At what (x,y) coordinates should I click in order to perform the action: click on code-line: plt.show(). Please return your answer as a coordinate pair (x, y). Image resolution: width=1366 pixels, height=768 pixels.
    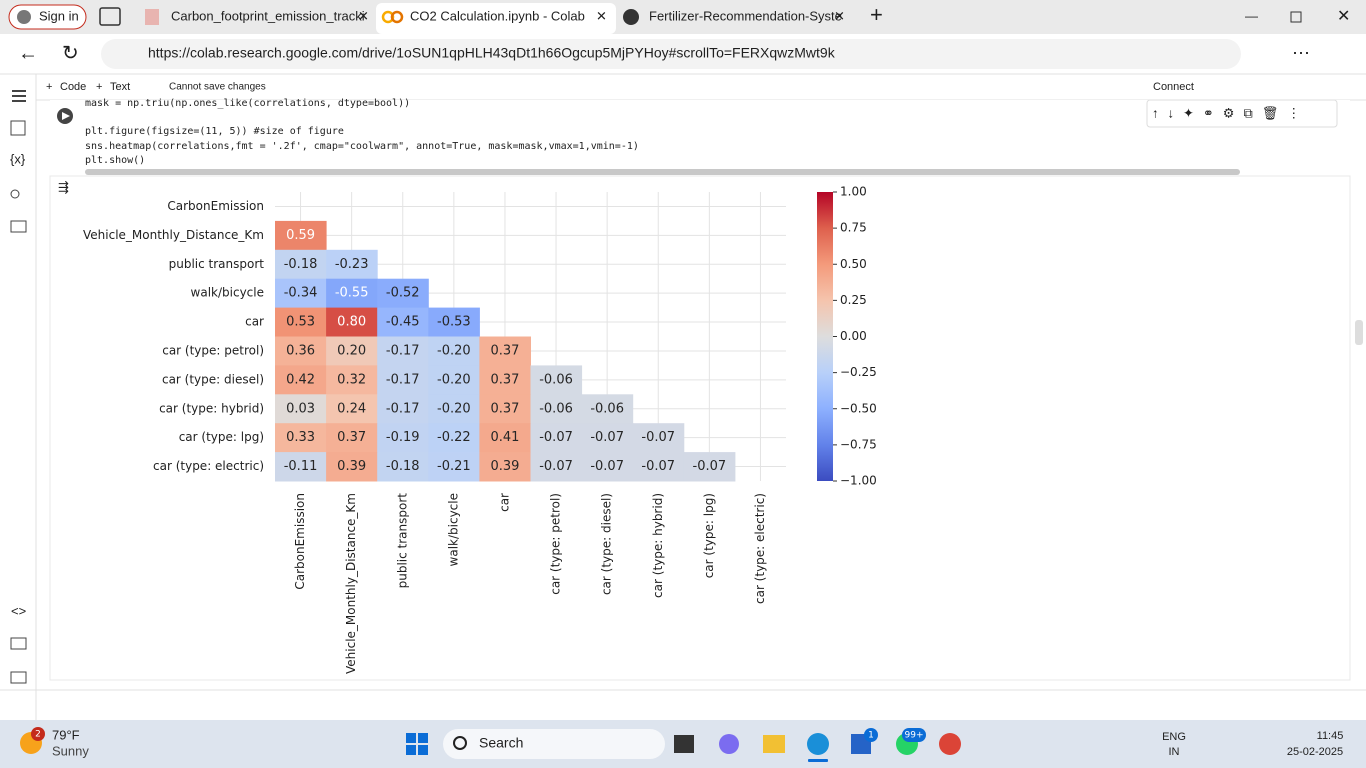
    Looking at the image, I should click on (115, 160).